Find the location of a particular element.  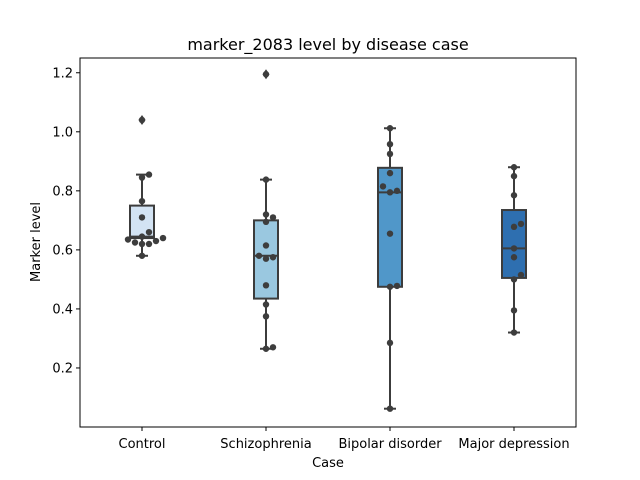

y-tick-label-1: 0.4 is located at coordinates (62, 309).